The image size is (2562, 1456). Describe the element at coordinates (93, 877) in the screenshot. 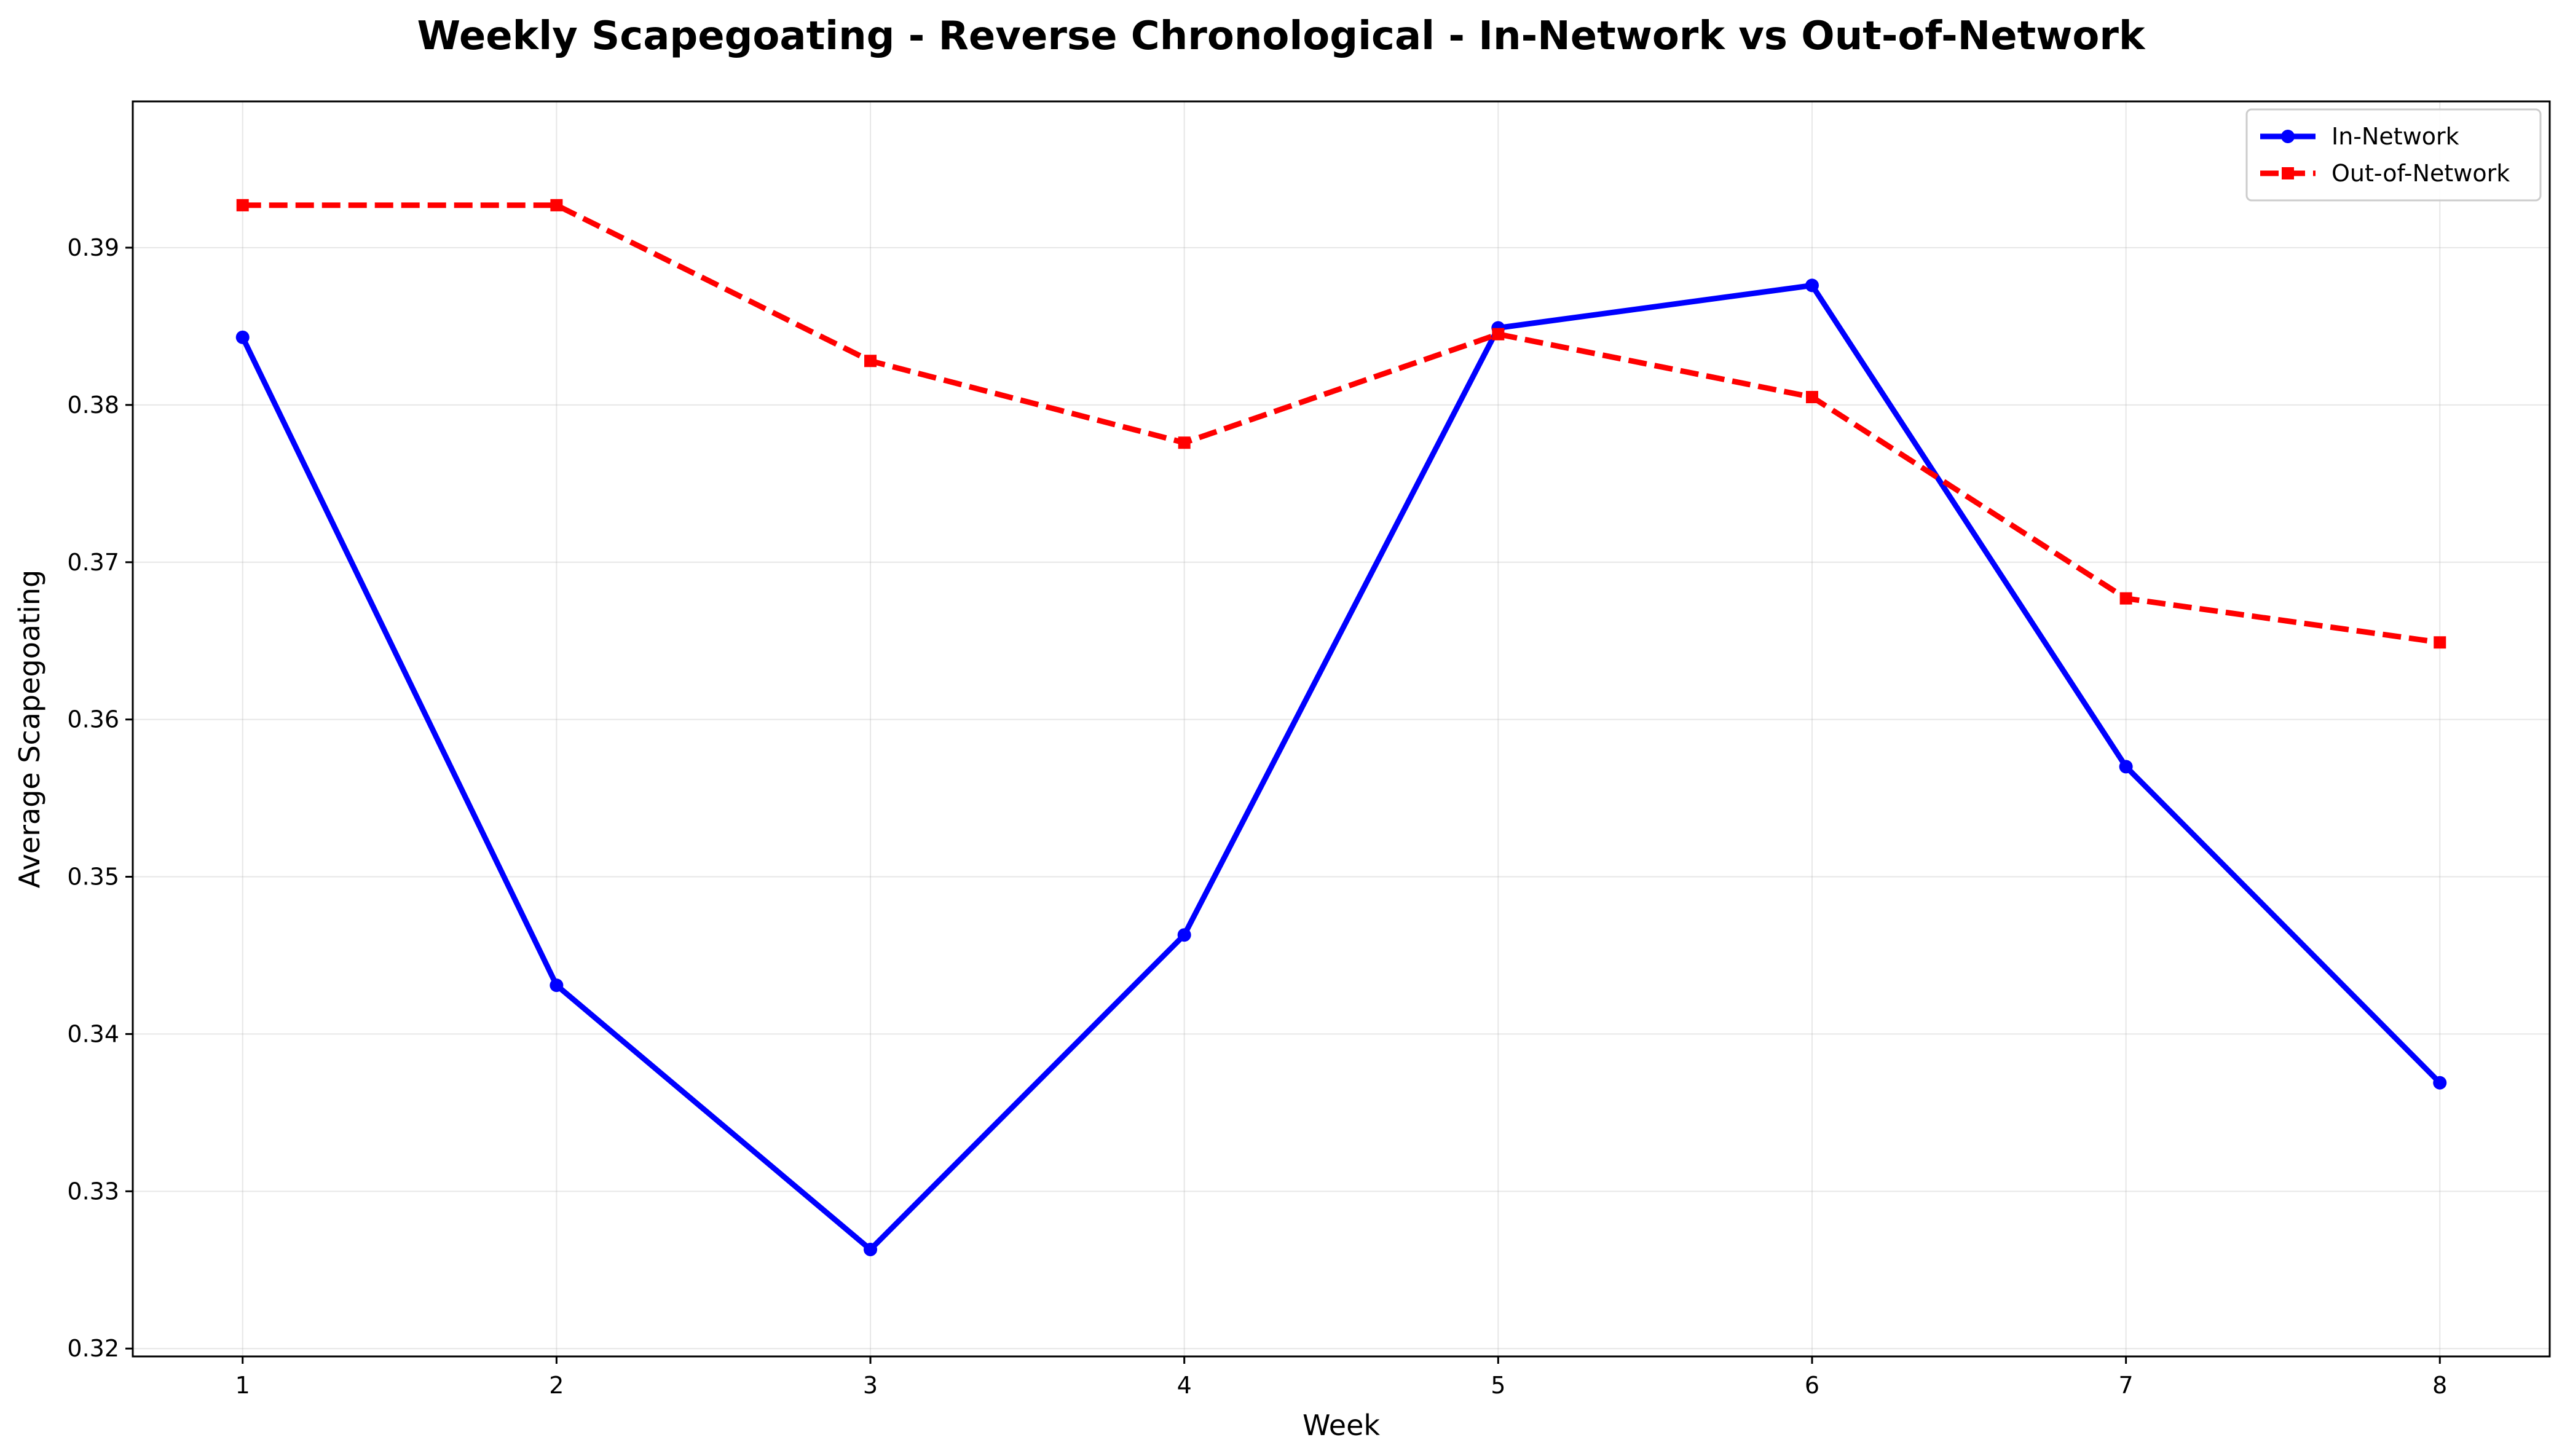

I see `y-tick-label: 0.35` at that location.